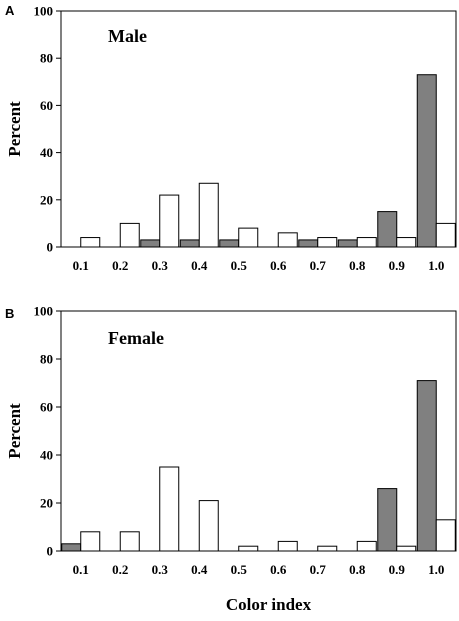 The width and height of the screenshot is (459, 621). Describe the element at coordinates (9, 313) in the screenshot. I see `panel-letter: B` at that location.